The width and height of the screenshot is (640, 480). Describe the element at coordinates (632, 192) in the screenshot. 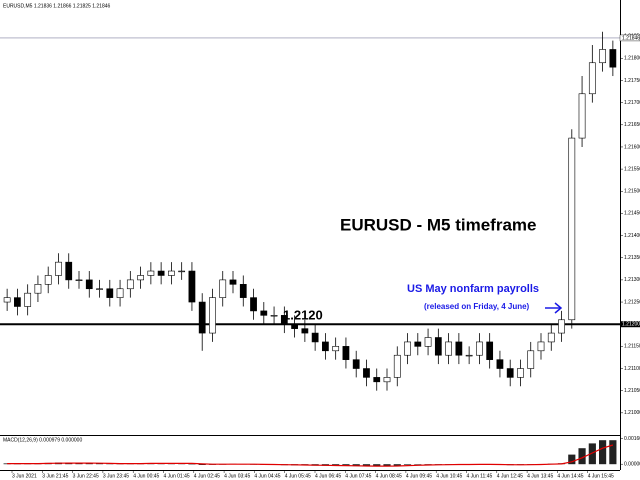

I see `y-tick-label: 1.21500` at that location.